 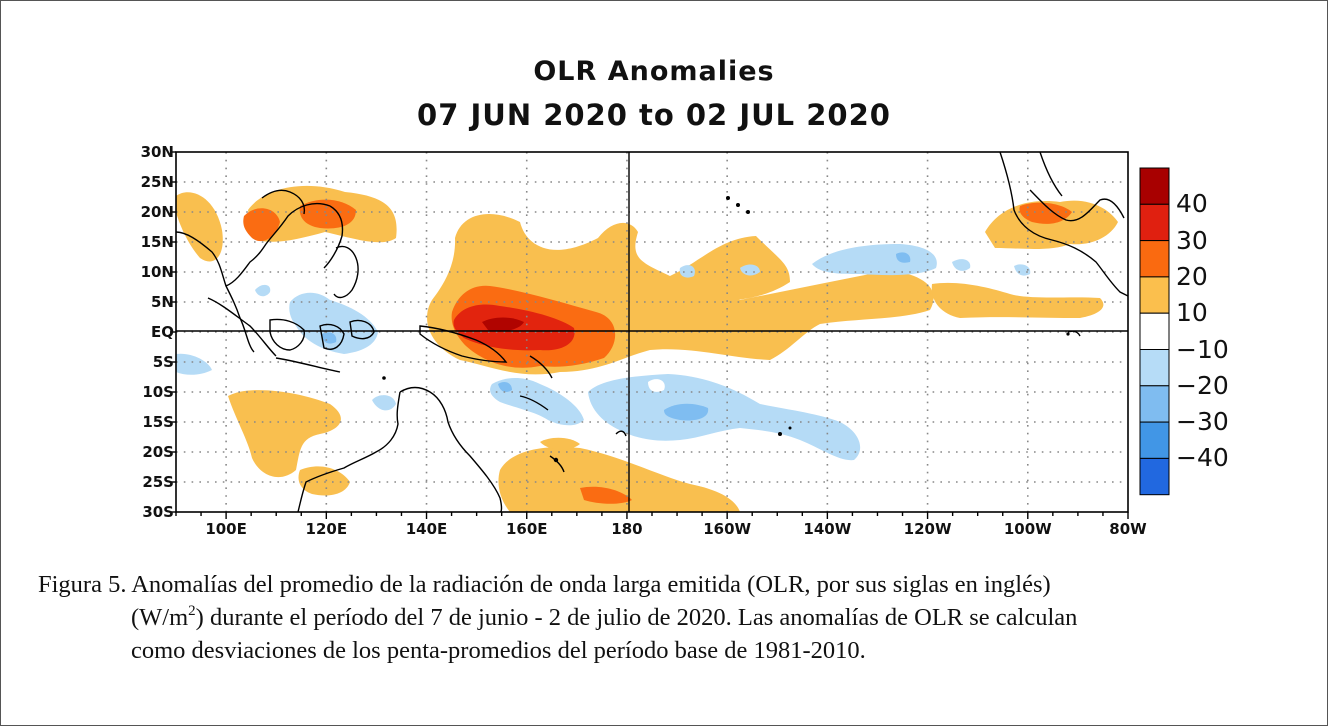 I want to click on anomaly-region-pos40, so click(x=503, y=324).